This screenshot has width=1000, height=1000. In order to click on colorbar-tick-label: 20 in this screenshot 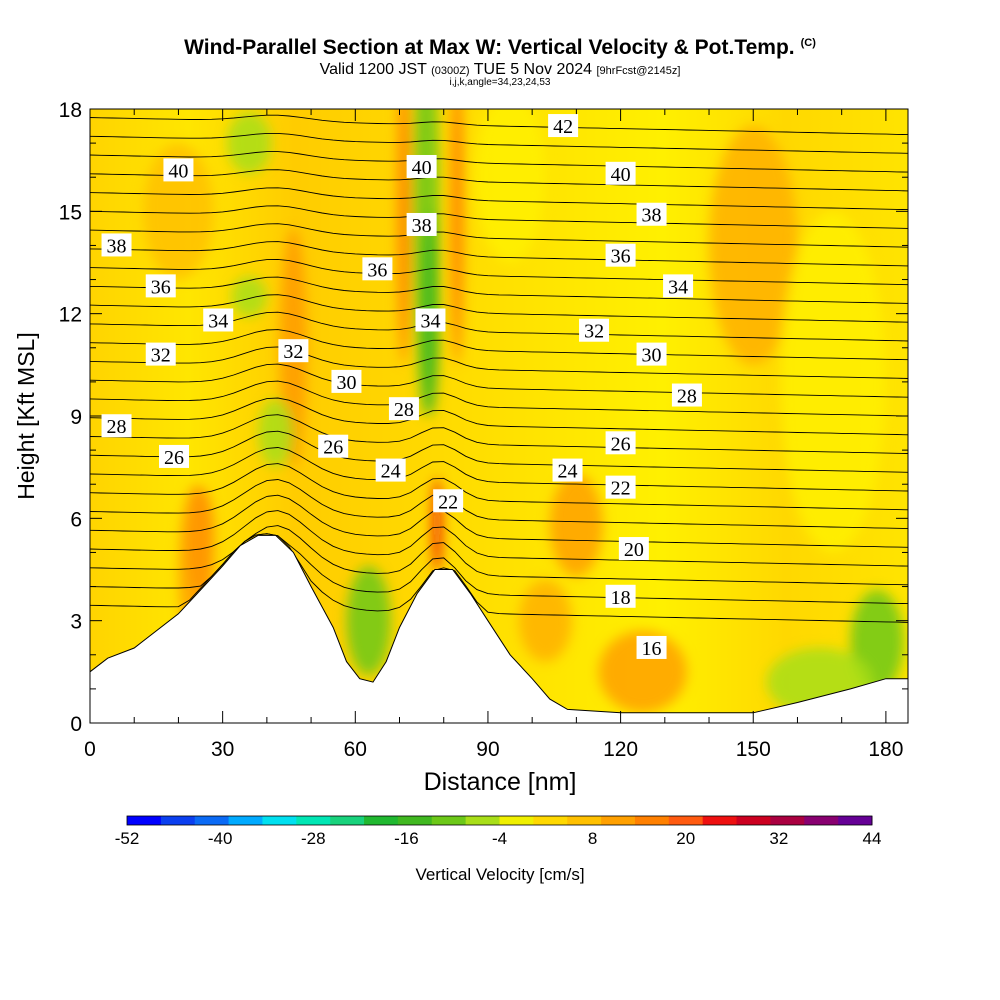, I will do `click(685, 838)`.